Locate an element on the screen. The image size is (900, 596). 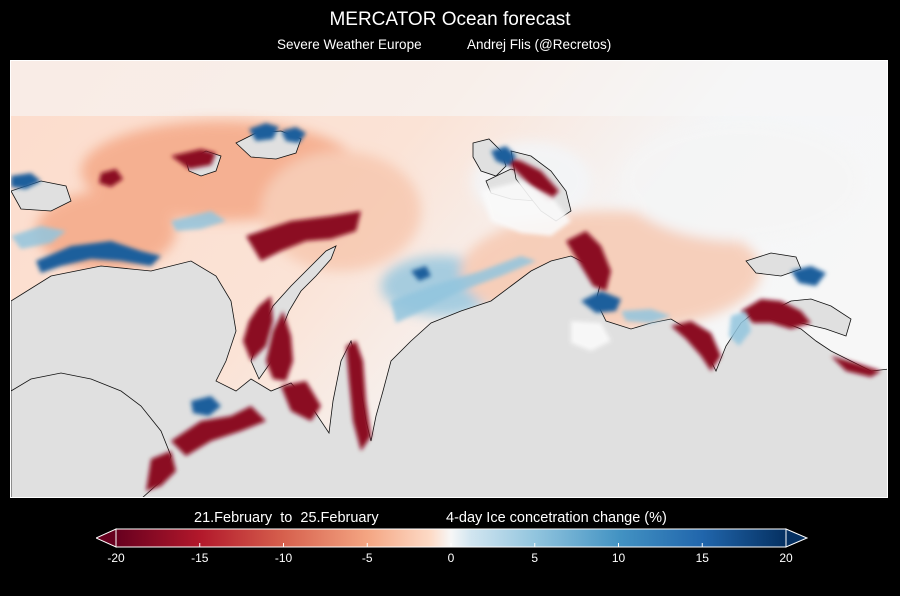
colorbar-max-extend is located at coordinates (796, 538).